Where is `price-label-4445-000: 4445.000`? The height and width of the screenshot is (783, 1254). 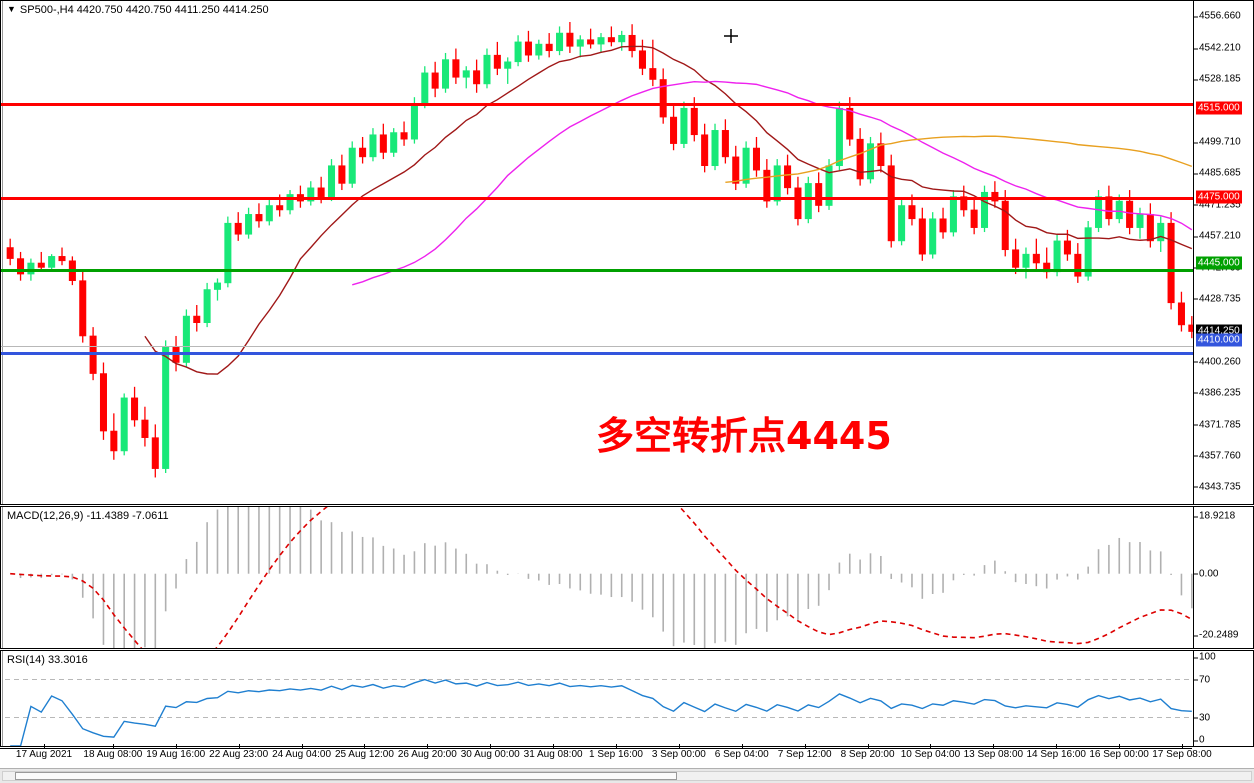 price-label-4445-000: 4445.000 is located at coordinates (1219, 263).